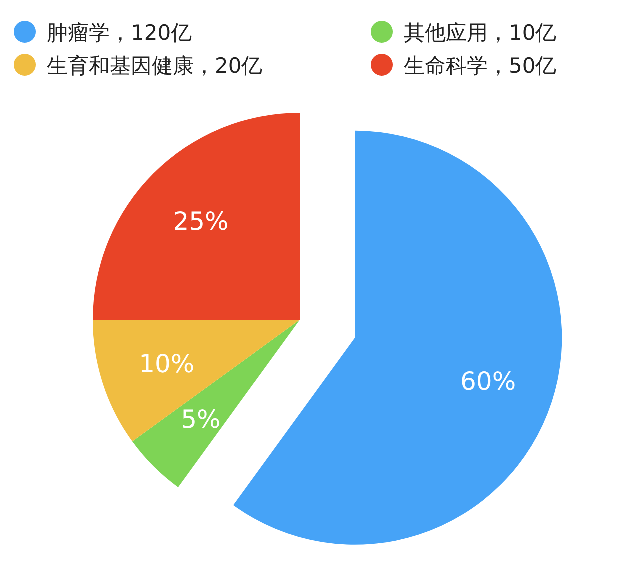  What do you see at coordinates (201, 221) in the screenshot?
I see `data-label: 25%` at bounding box center [201, 221].